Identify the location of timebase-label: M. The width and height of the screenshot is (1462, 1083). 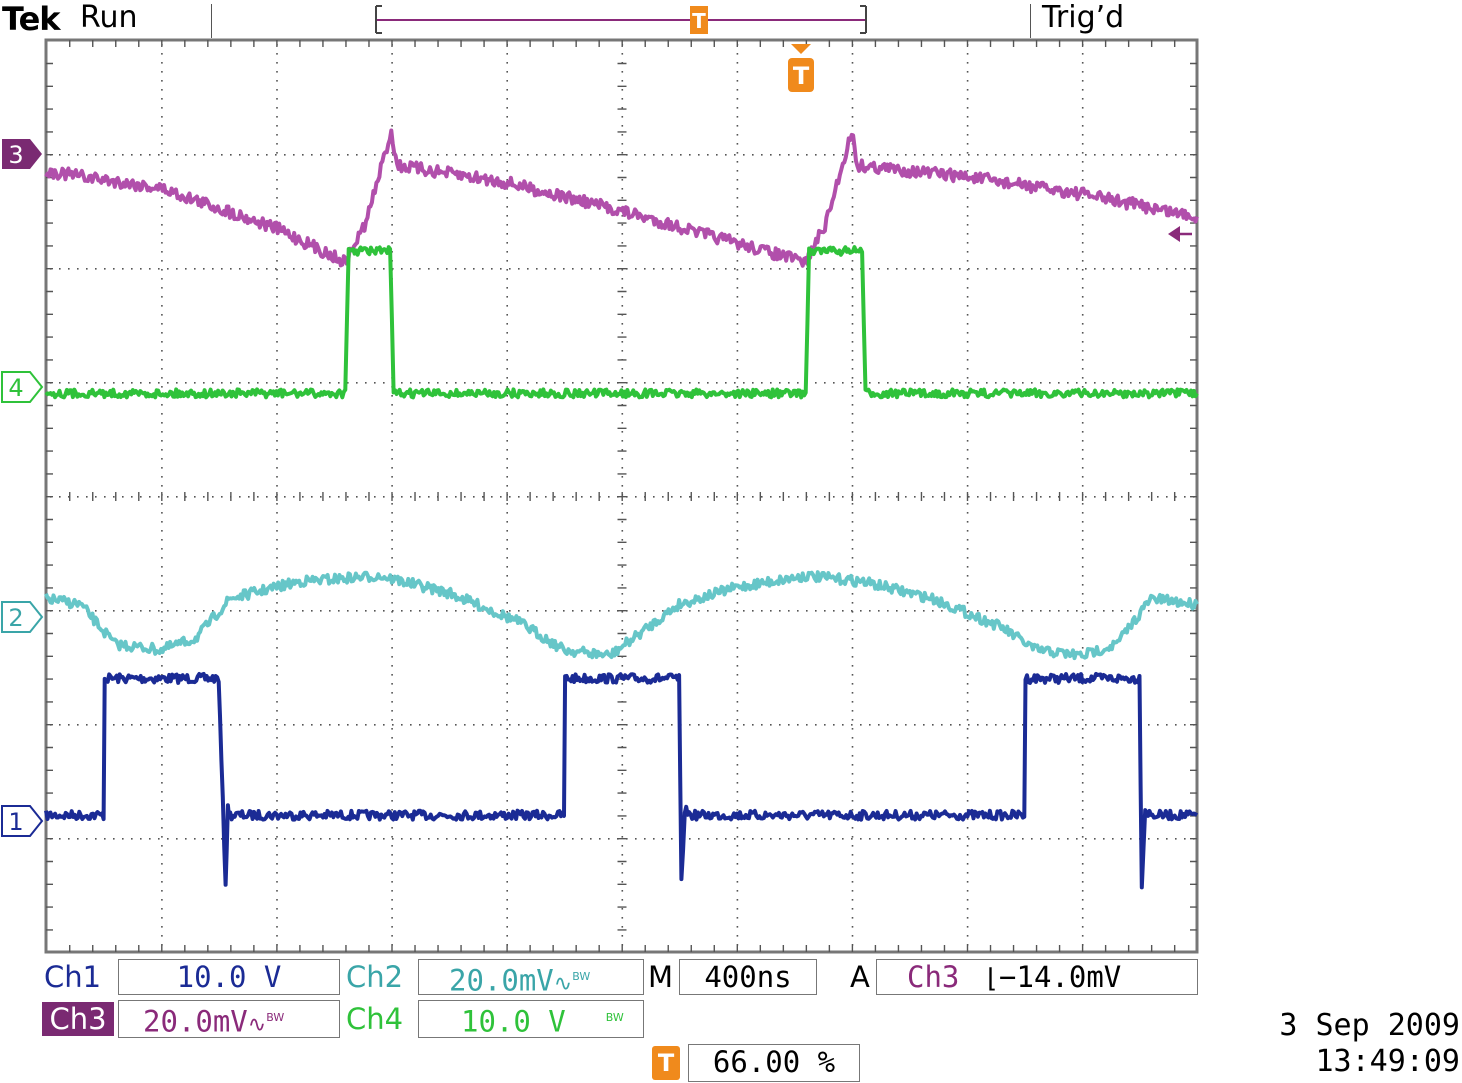
(661, 977).